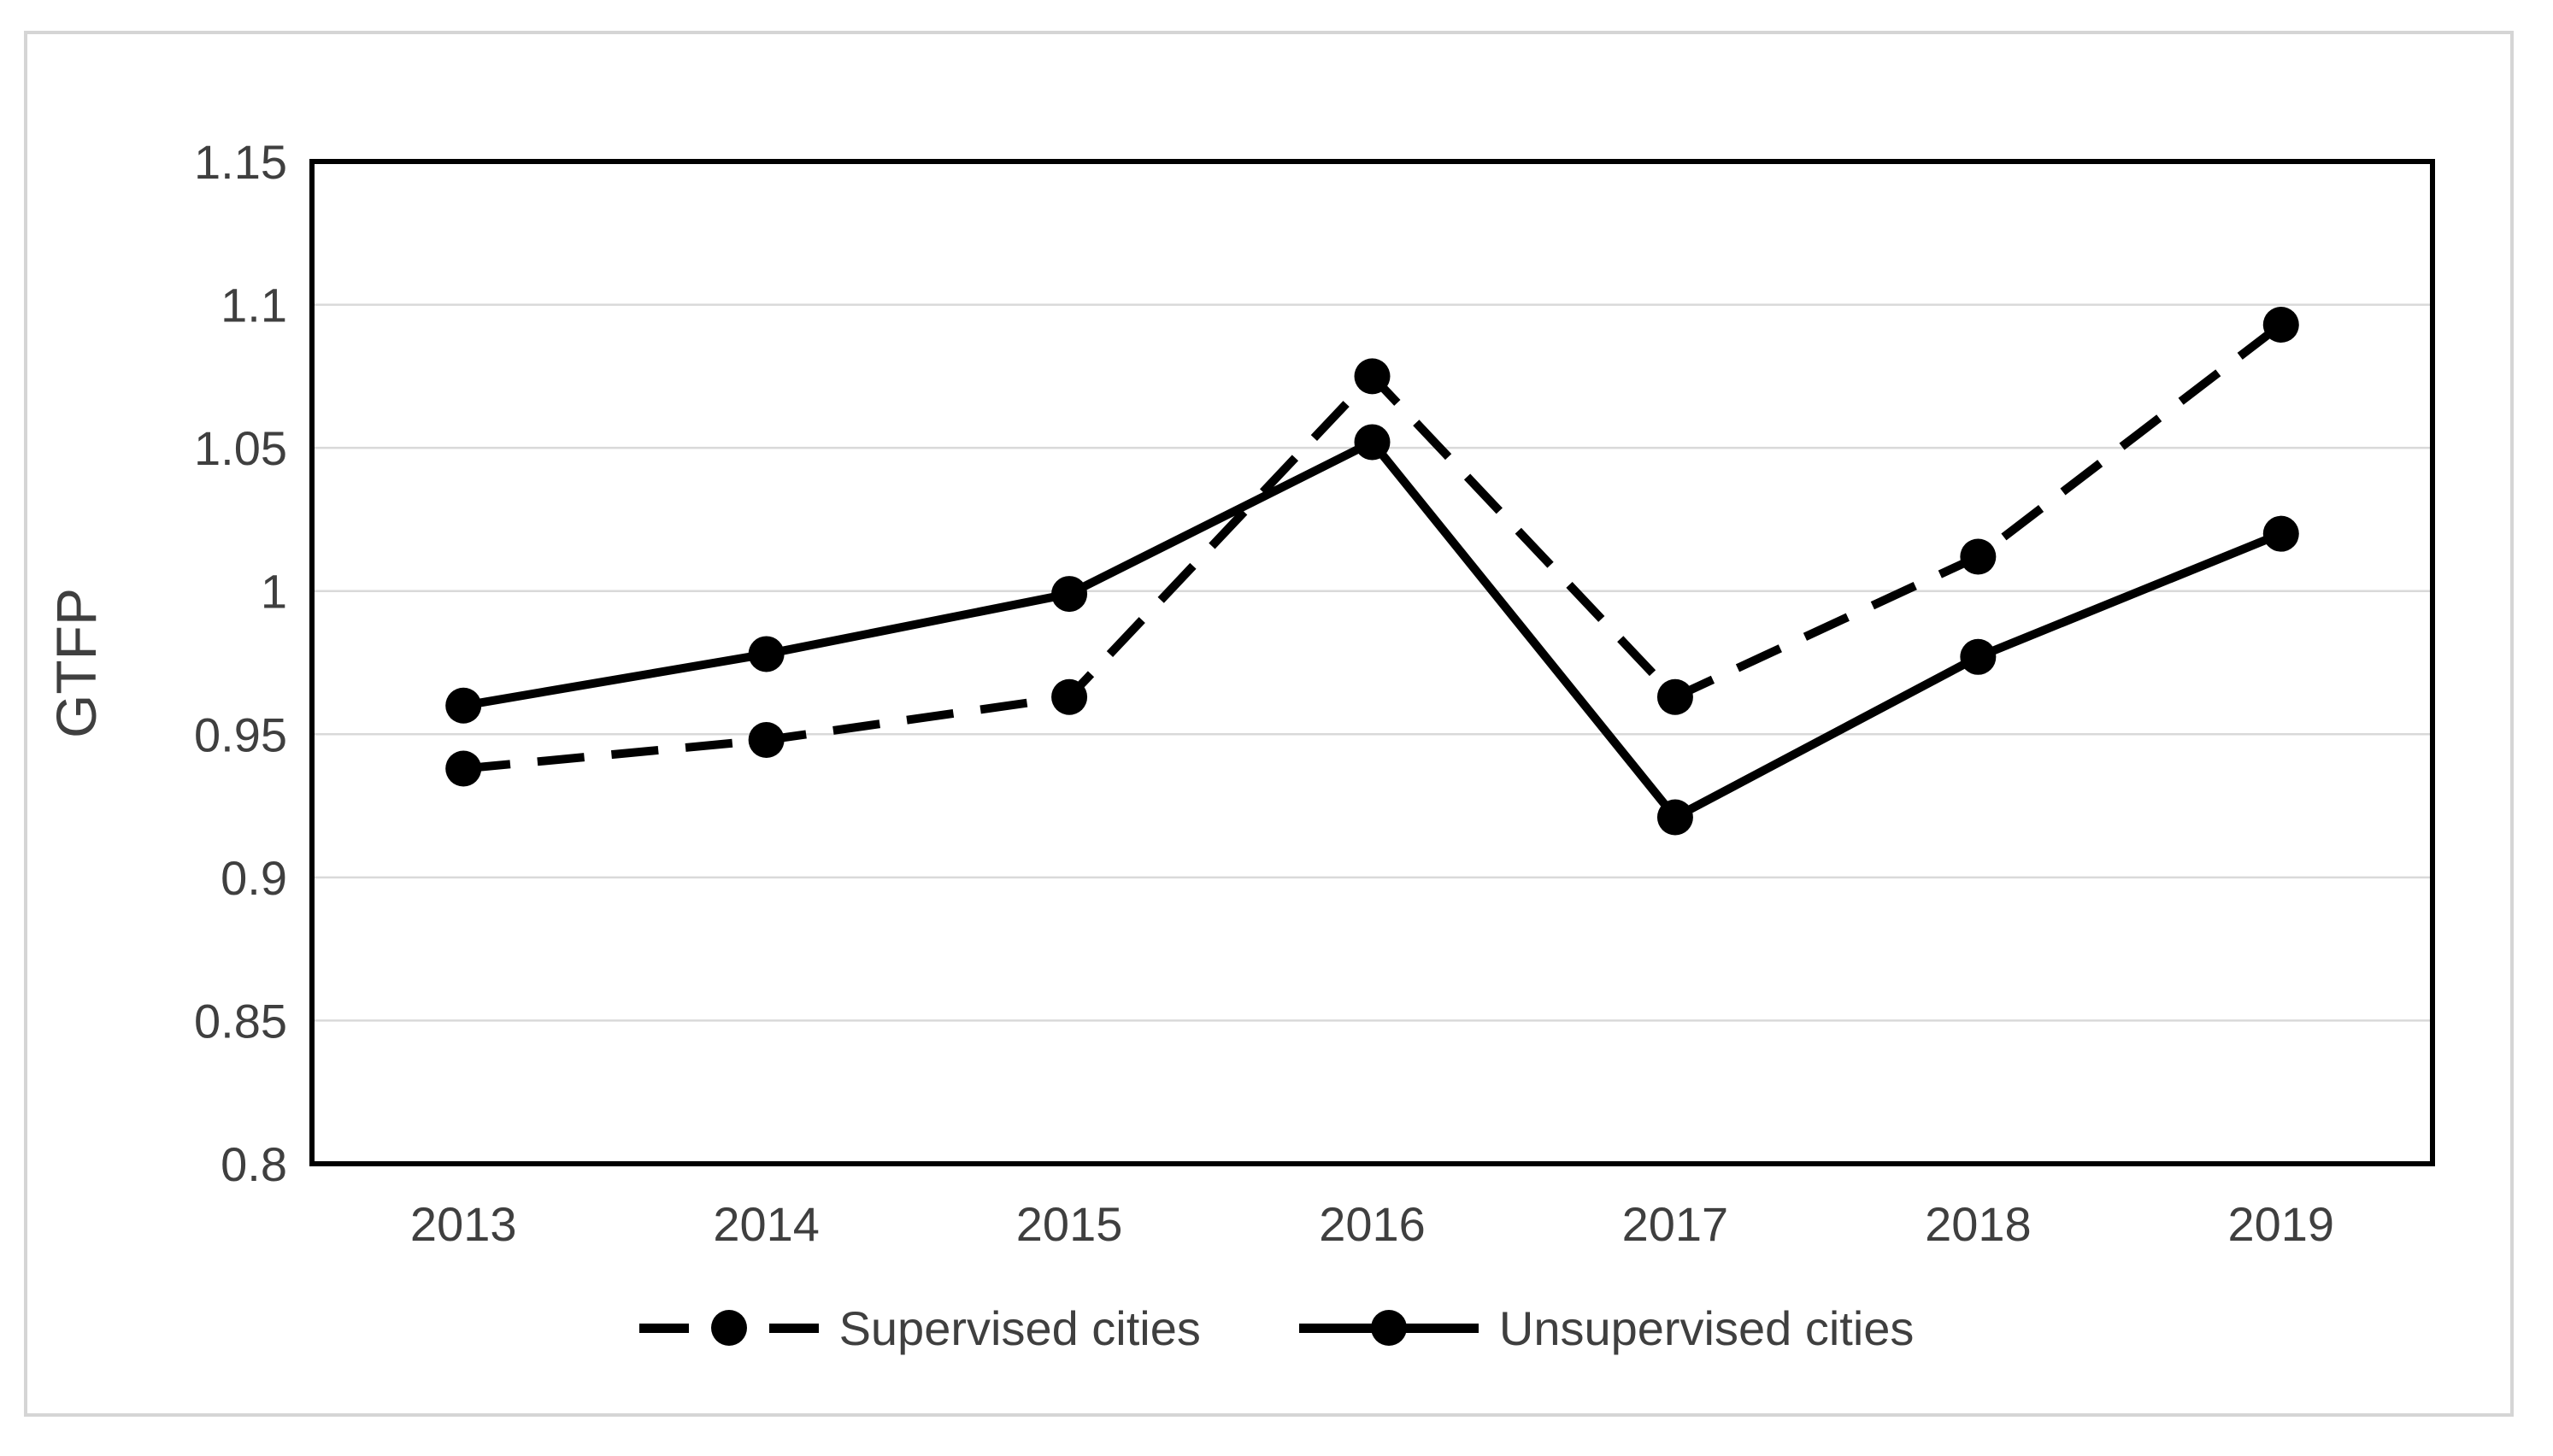 The height and width of the screenshot is (1456, 2553). I want to click on solid-line-marker-icon, so click(1388, 1328).